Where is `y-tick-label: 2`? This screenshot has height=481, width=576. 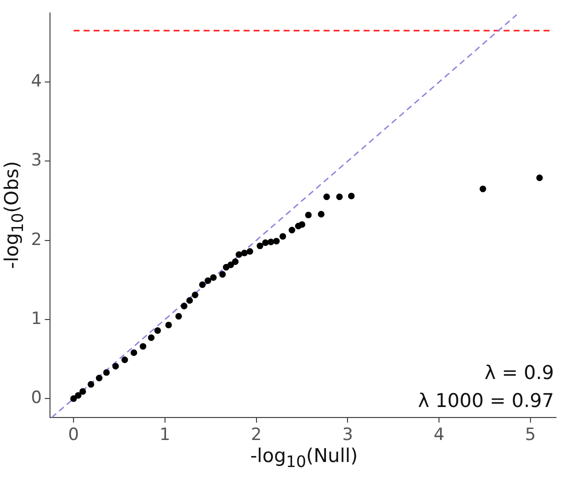 y-tick-label: 2 is located at coordinates (36, 240).